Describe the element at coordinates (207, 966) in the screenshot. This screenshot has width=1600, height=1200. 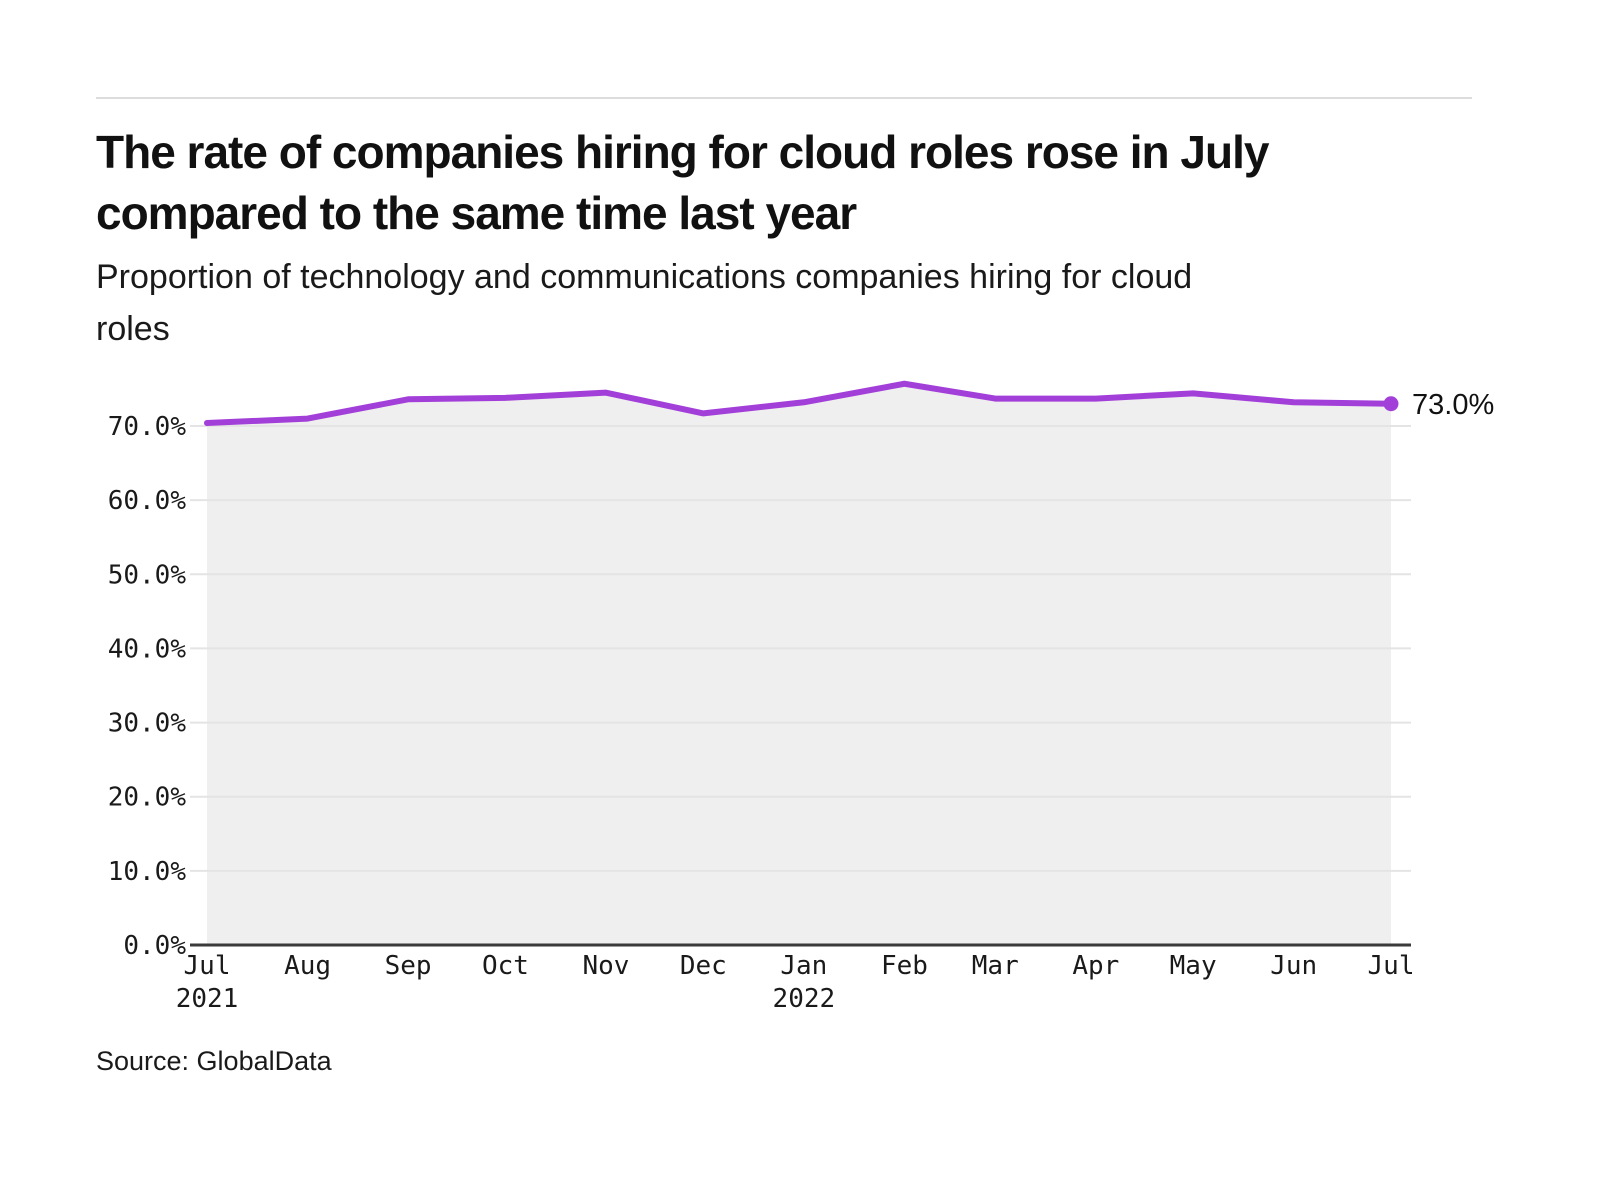
I see `x-tick-label-month-0: Jul` at that location.